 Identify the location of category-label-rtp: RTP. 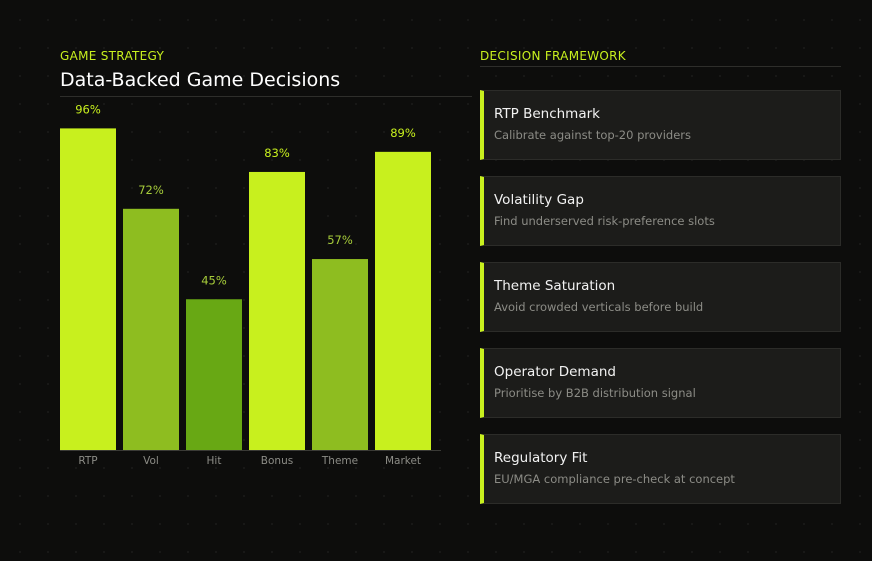
(87, 461).